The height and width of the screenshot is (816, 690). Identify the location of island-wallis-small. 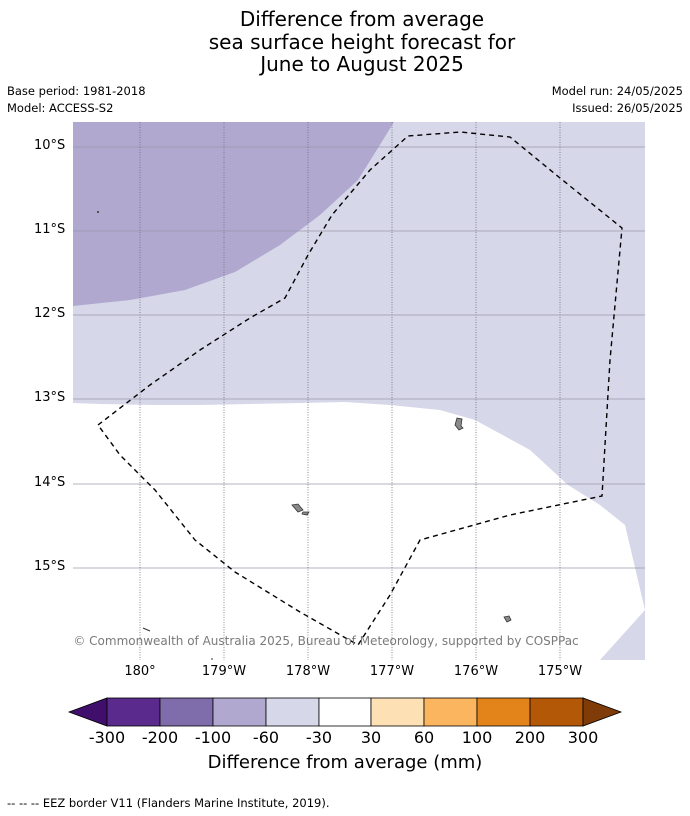
(305, 513).